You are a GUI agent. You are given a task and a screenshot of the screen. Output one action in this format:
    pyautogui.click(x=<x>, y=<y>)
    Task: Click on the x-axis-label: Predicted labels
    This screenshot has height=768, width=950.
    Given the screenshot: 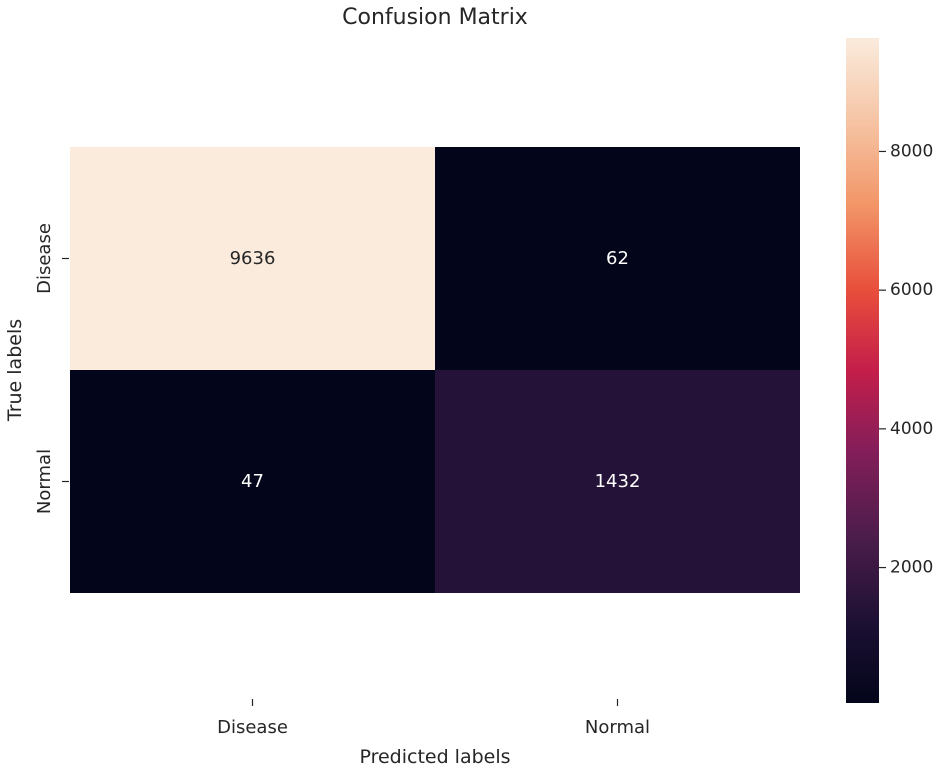 What is the action you would take?
    pyautogui.click(x=434, y=757)
    